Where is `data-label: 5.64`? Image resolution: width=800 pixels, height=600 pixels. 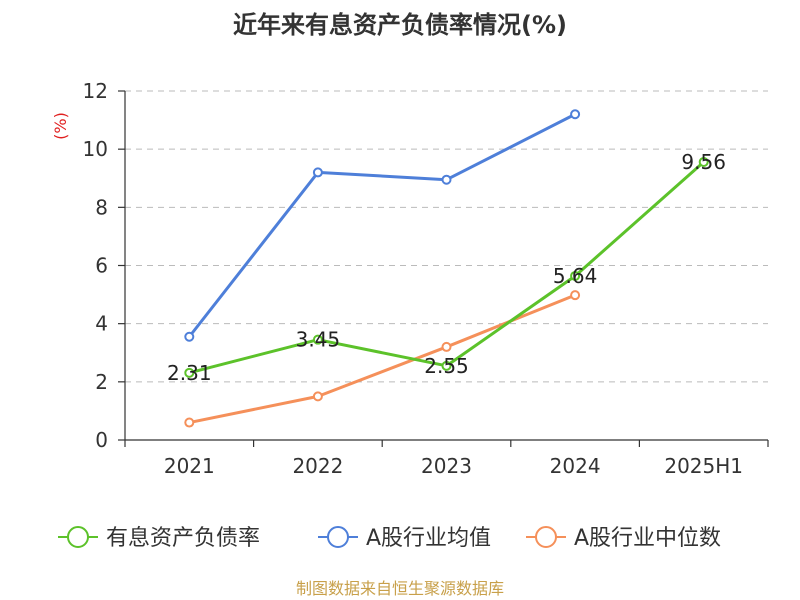
data-label: 5.64 is located at coordinates (575, 276).